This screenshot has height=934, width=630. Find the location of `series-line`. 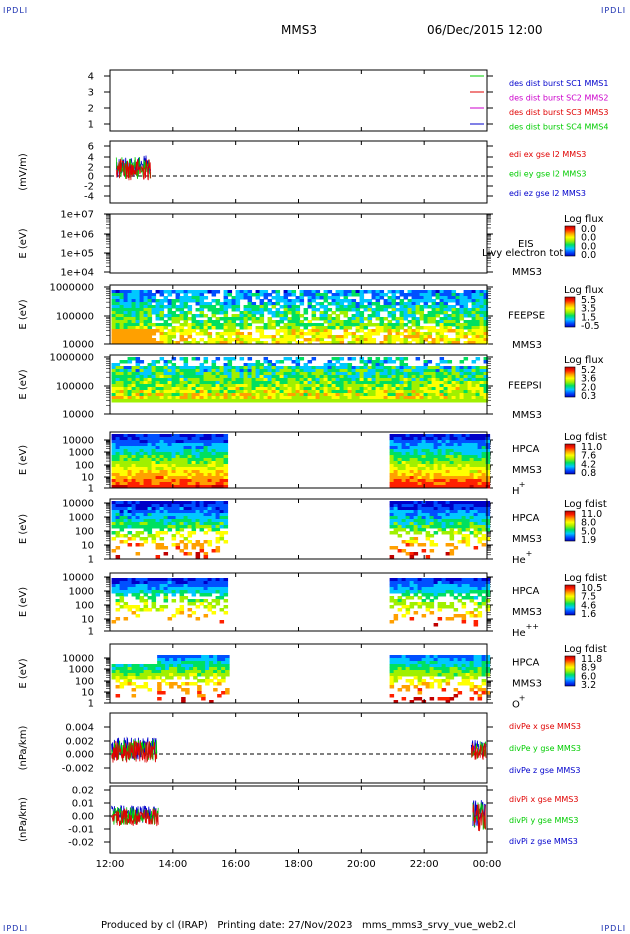

series-line is located at coordinates (133, 169).